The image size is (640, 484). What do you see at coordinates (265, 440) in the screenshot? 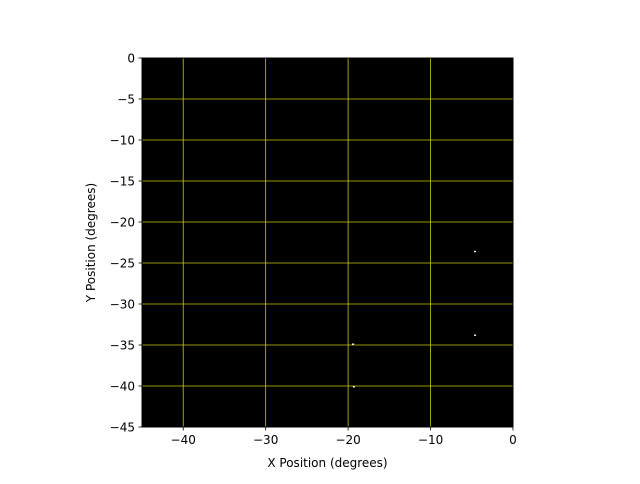
I see `x-tick-label: −30` at bounding box center [265, 440].